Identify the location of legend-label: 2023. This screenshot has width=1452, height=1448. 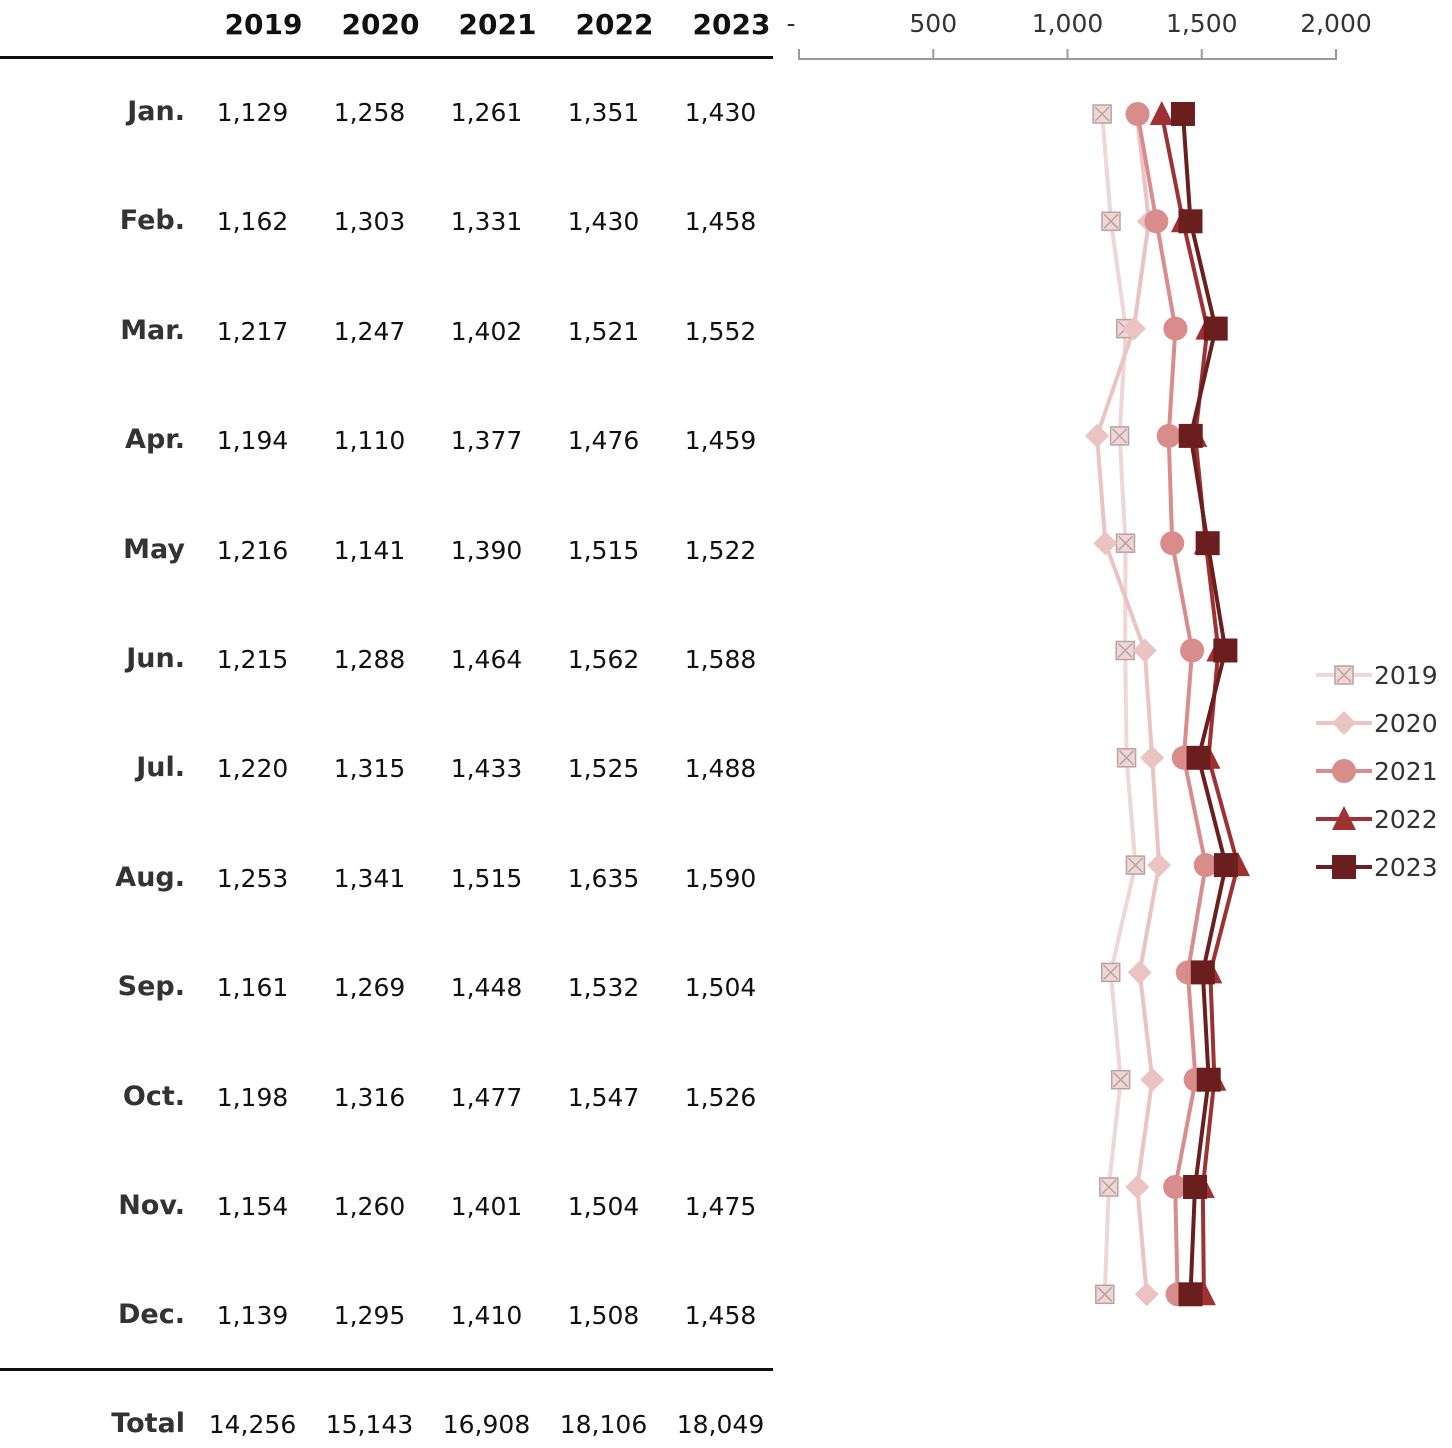
(1406, 867).